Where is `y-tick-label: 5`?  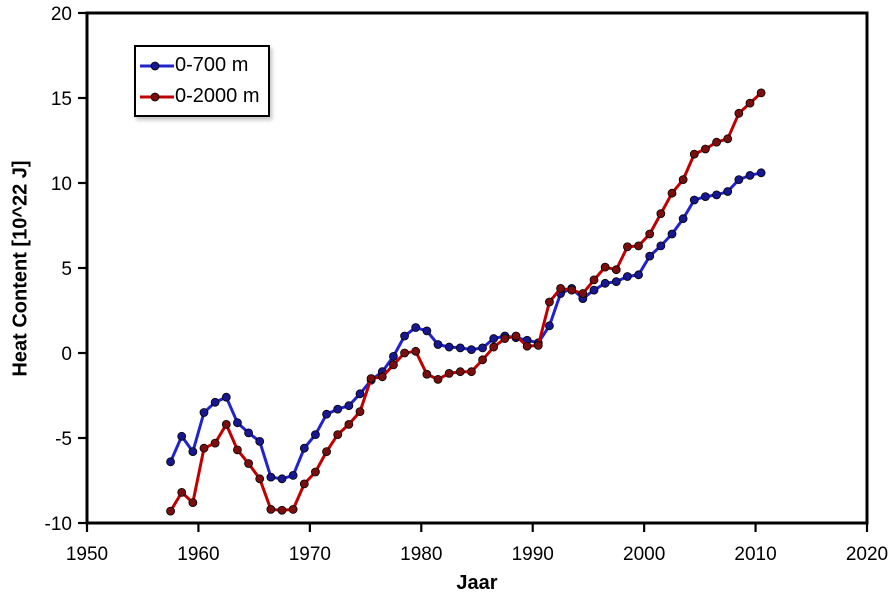
y-tick-label: 5 is located at coordinates (66, 269).